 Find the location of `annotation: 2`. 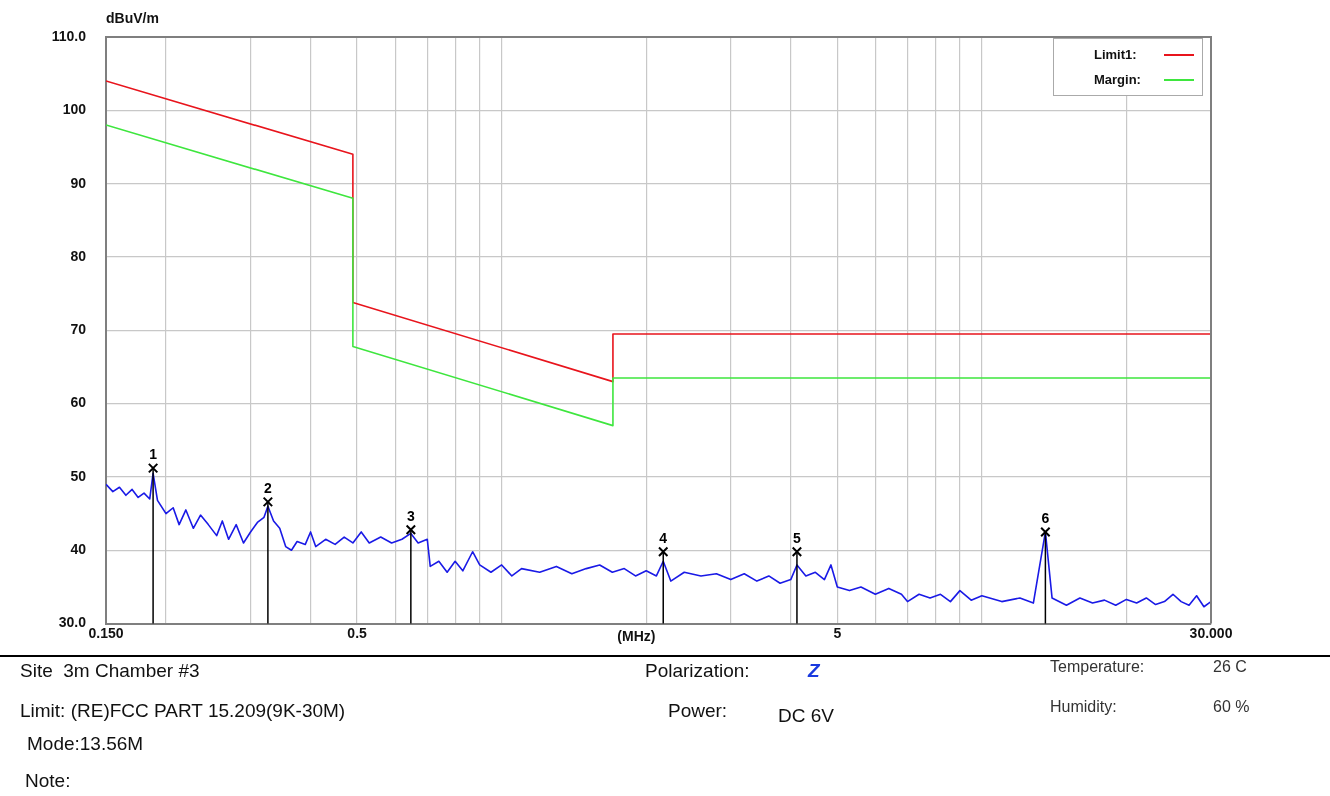

annotation: 2 is located at coordinates (268, 487).